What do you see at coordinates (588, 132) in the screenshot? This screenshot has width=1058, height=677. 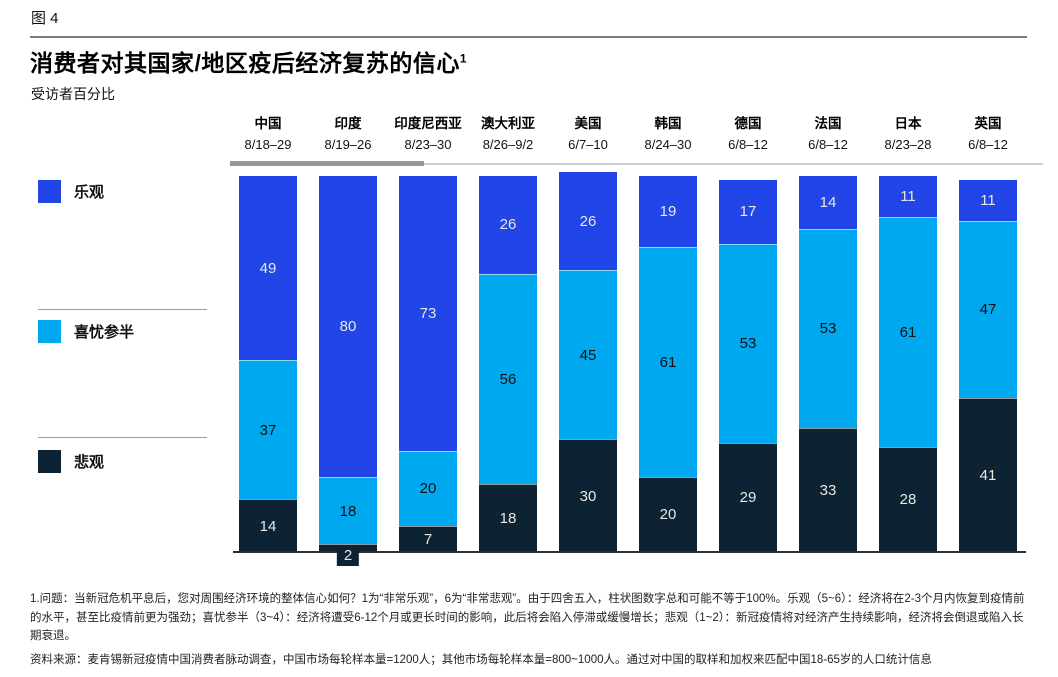 I see `column-header: 美国 6/7–10` at bounding box center [588, 132].